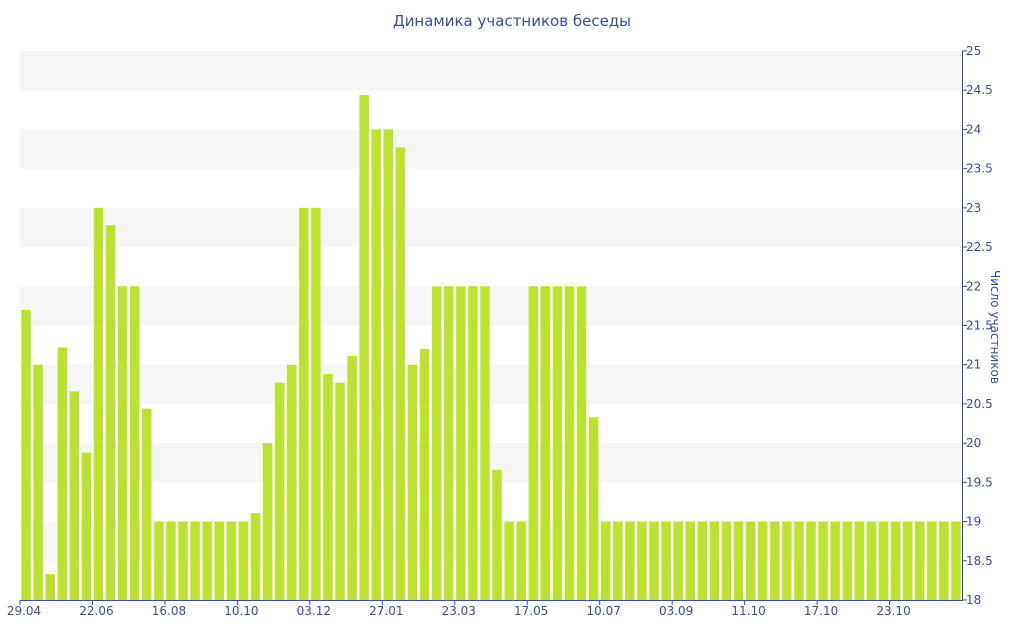 The height and width of the screenshot is (640, 1024). I want to click on y-tick-label: 24, so click(973, 129).